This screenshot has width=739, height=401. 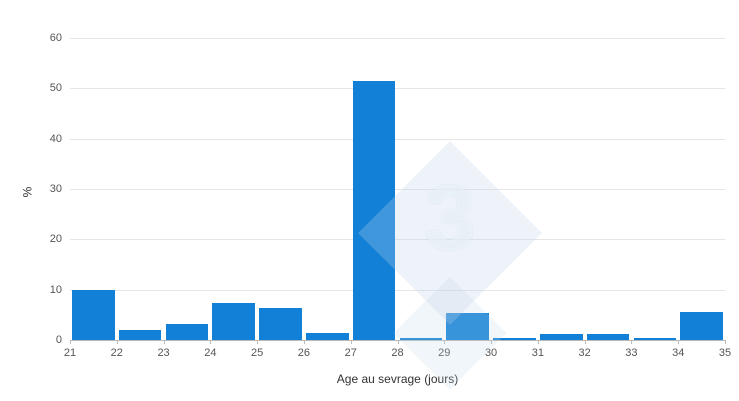 I want to click on x-tick-label: 27, so click(x=350, y=353).